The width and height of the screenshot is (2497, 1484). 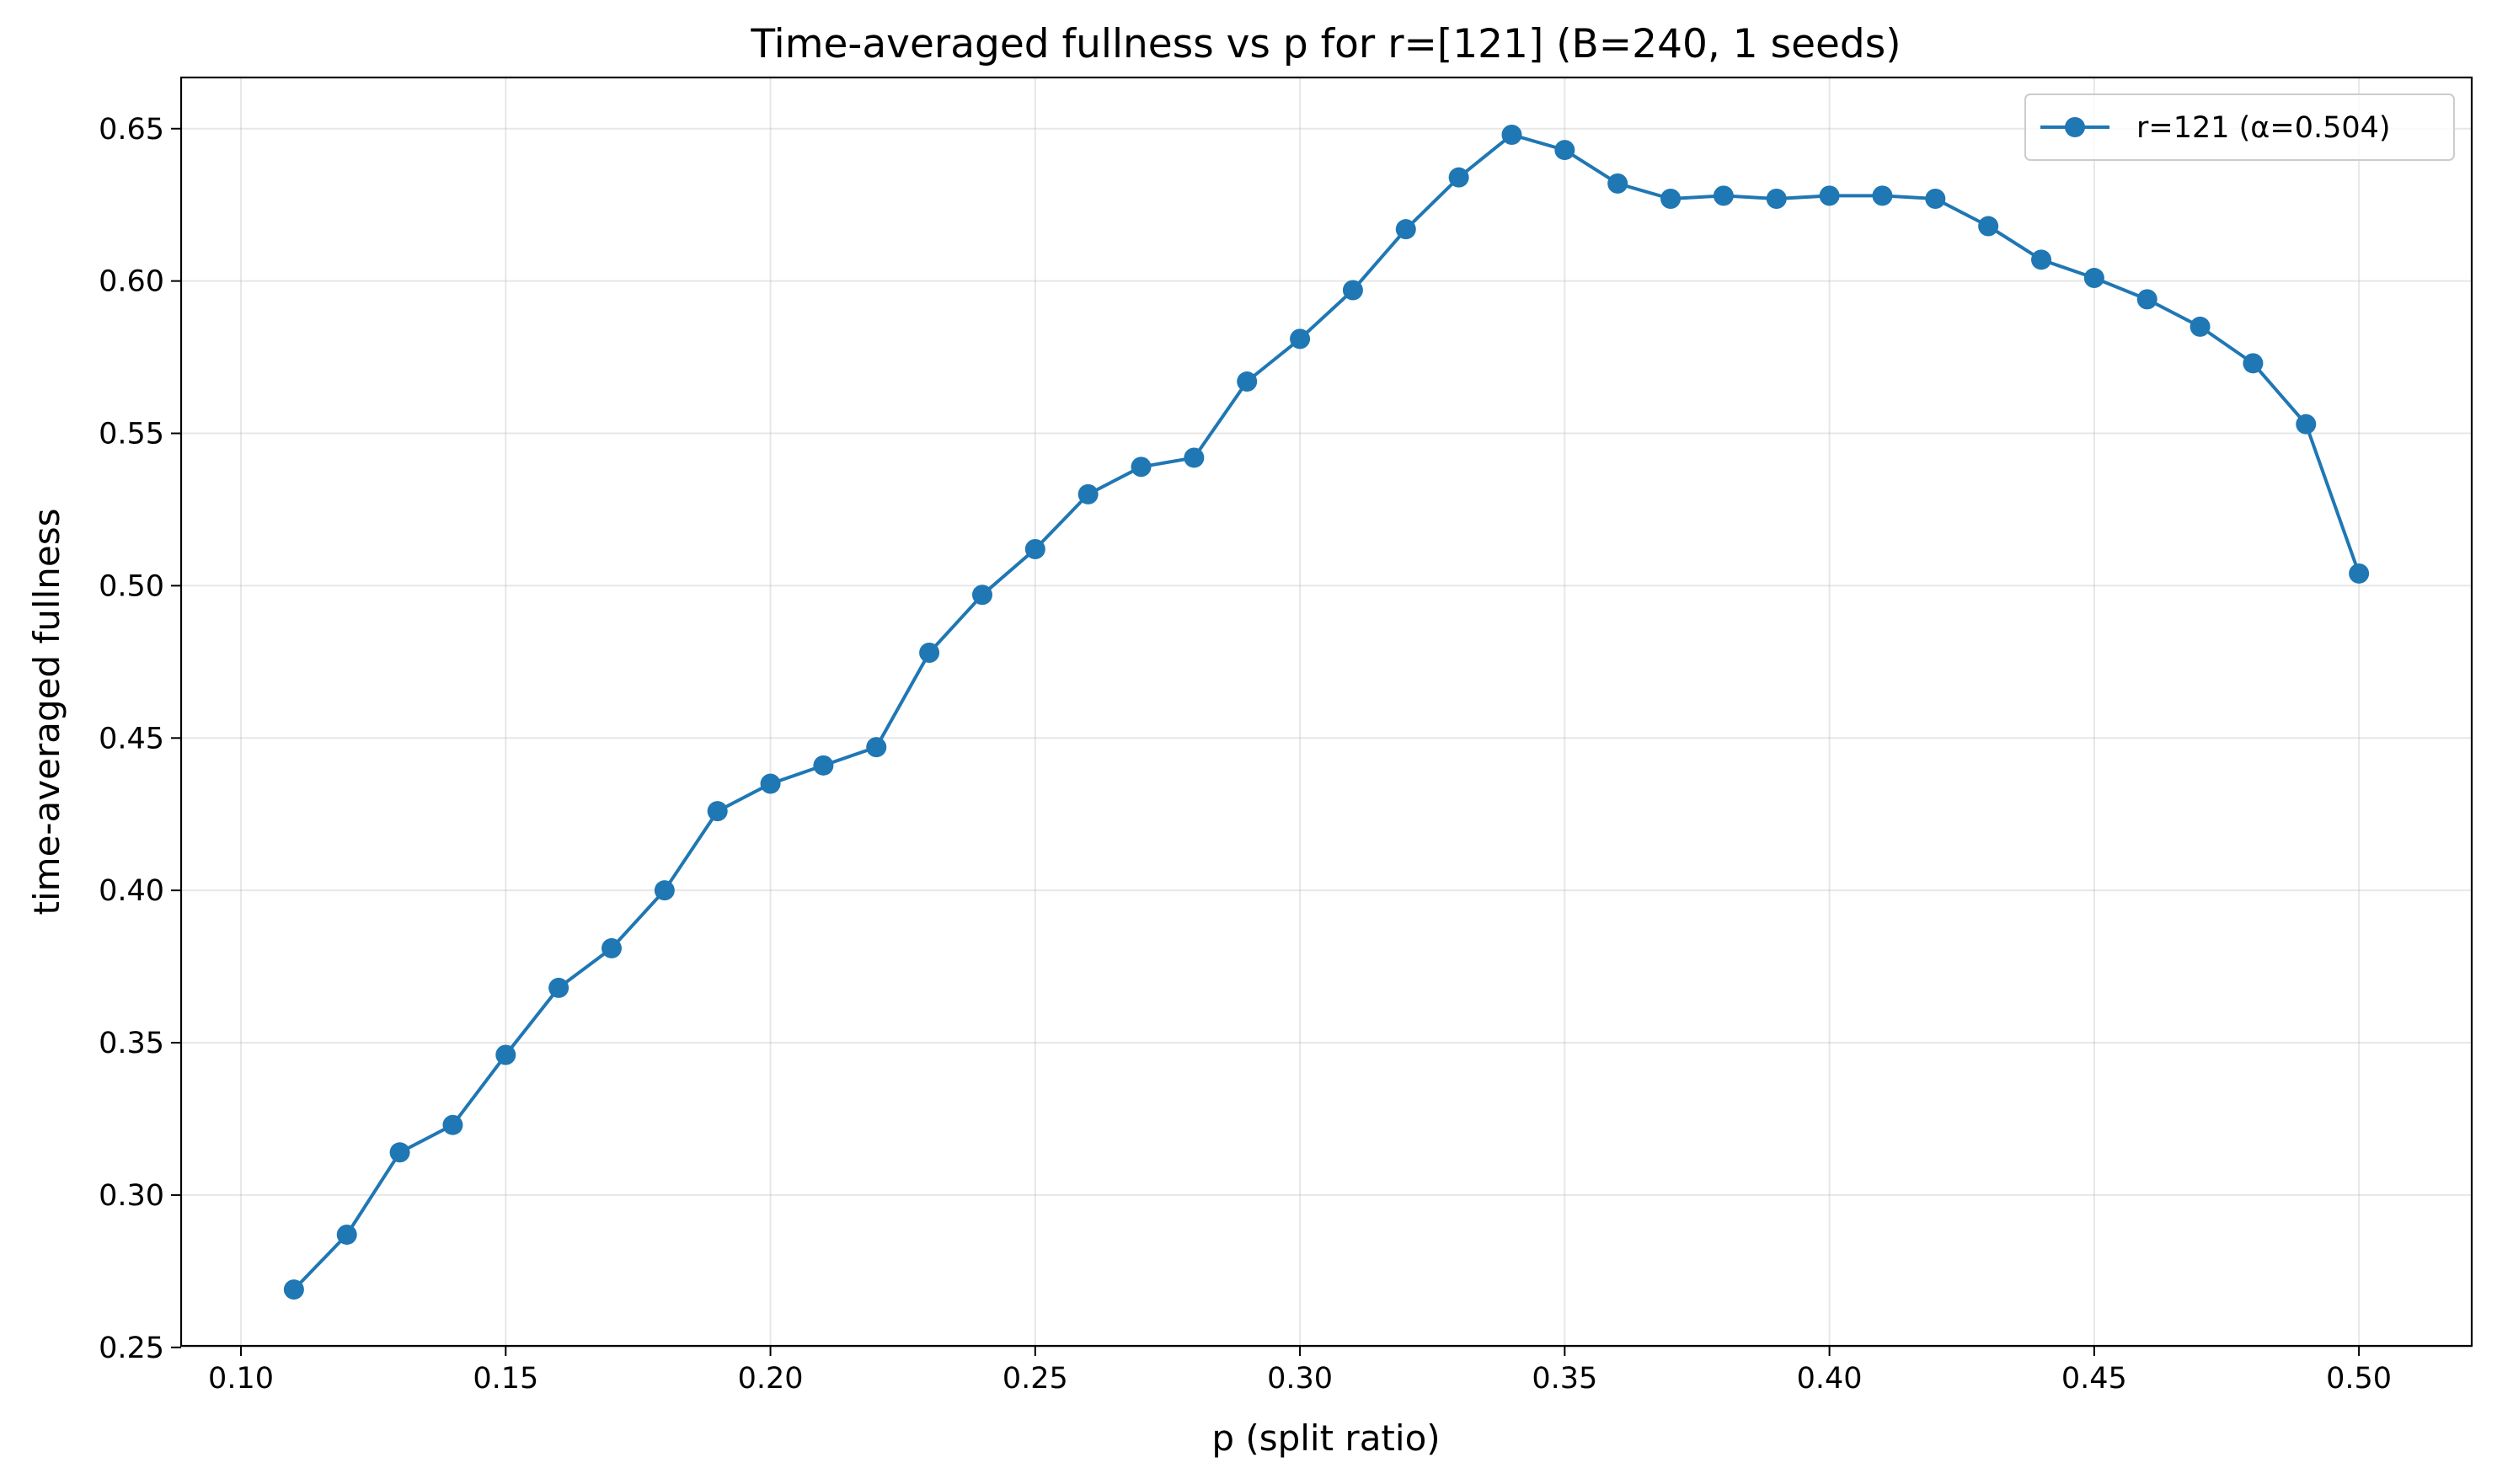 I want to click on x-axis-label: p (split ratio), so click(x=1325, y=1438).